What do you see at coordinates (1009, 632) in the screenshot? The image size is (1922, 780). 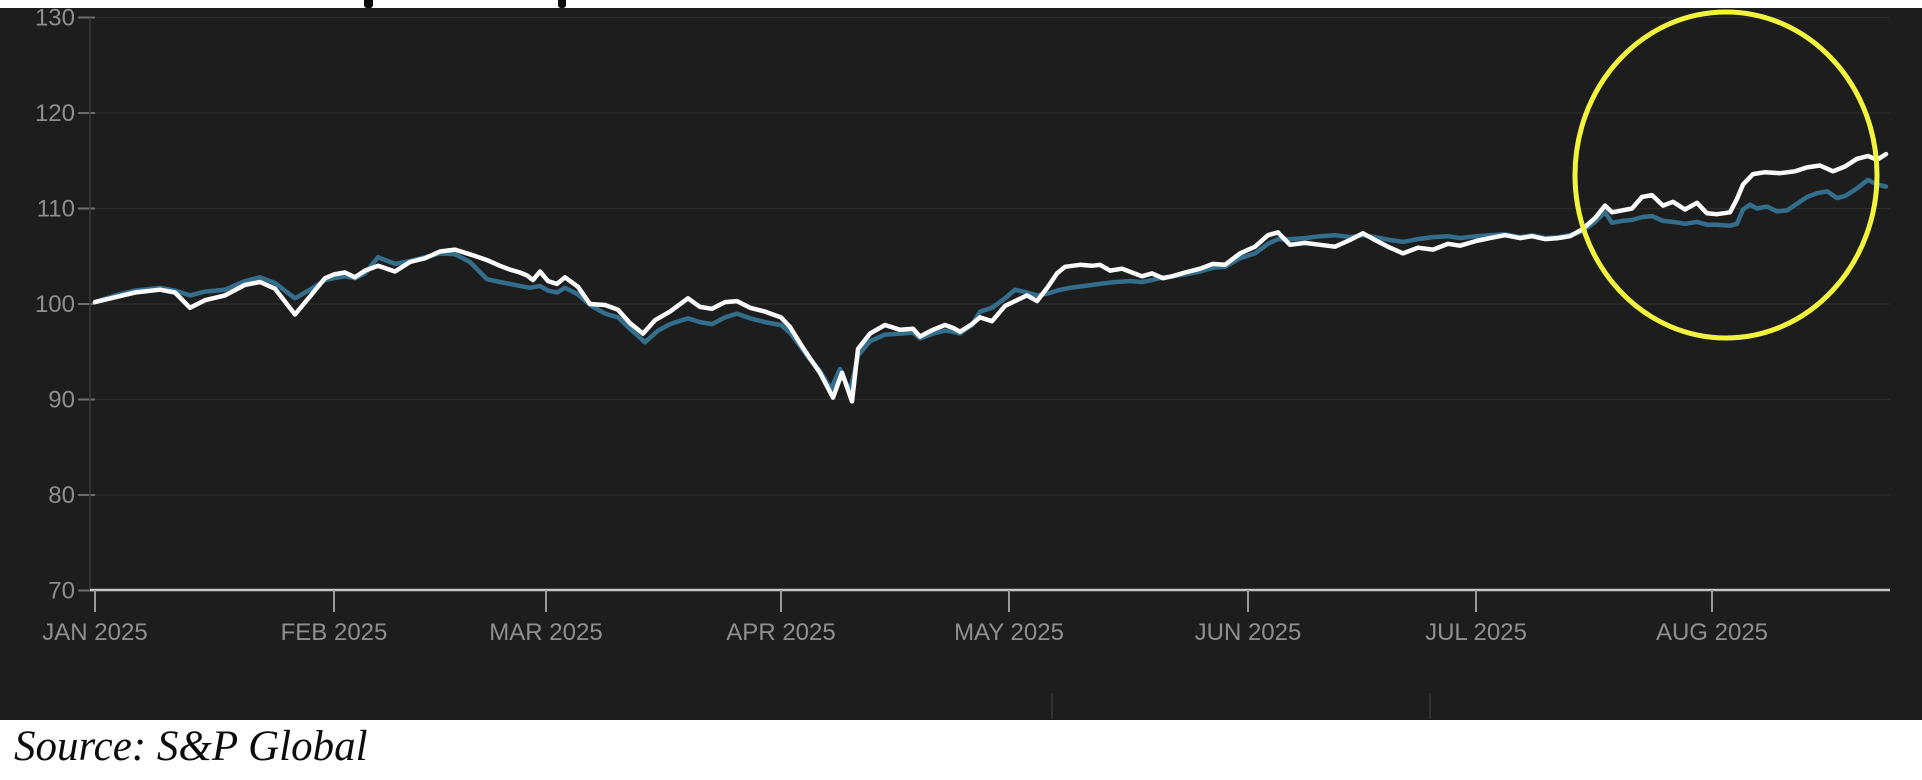 I see `month-label: MAY 2025` at bounding box center [1009, 632].